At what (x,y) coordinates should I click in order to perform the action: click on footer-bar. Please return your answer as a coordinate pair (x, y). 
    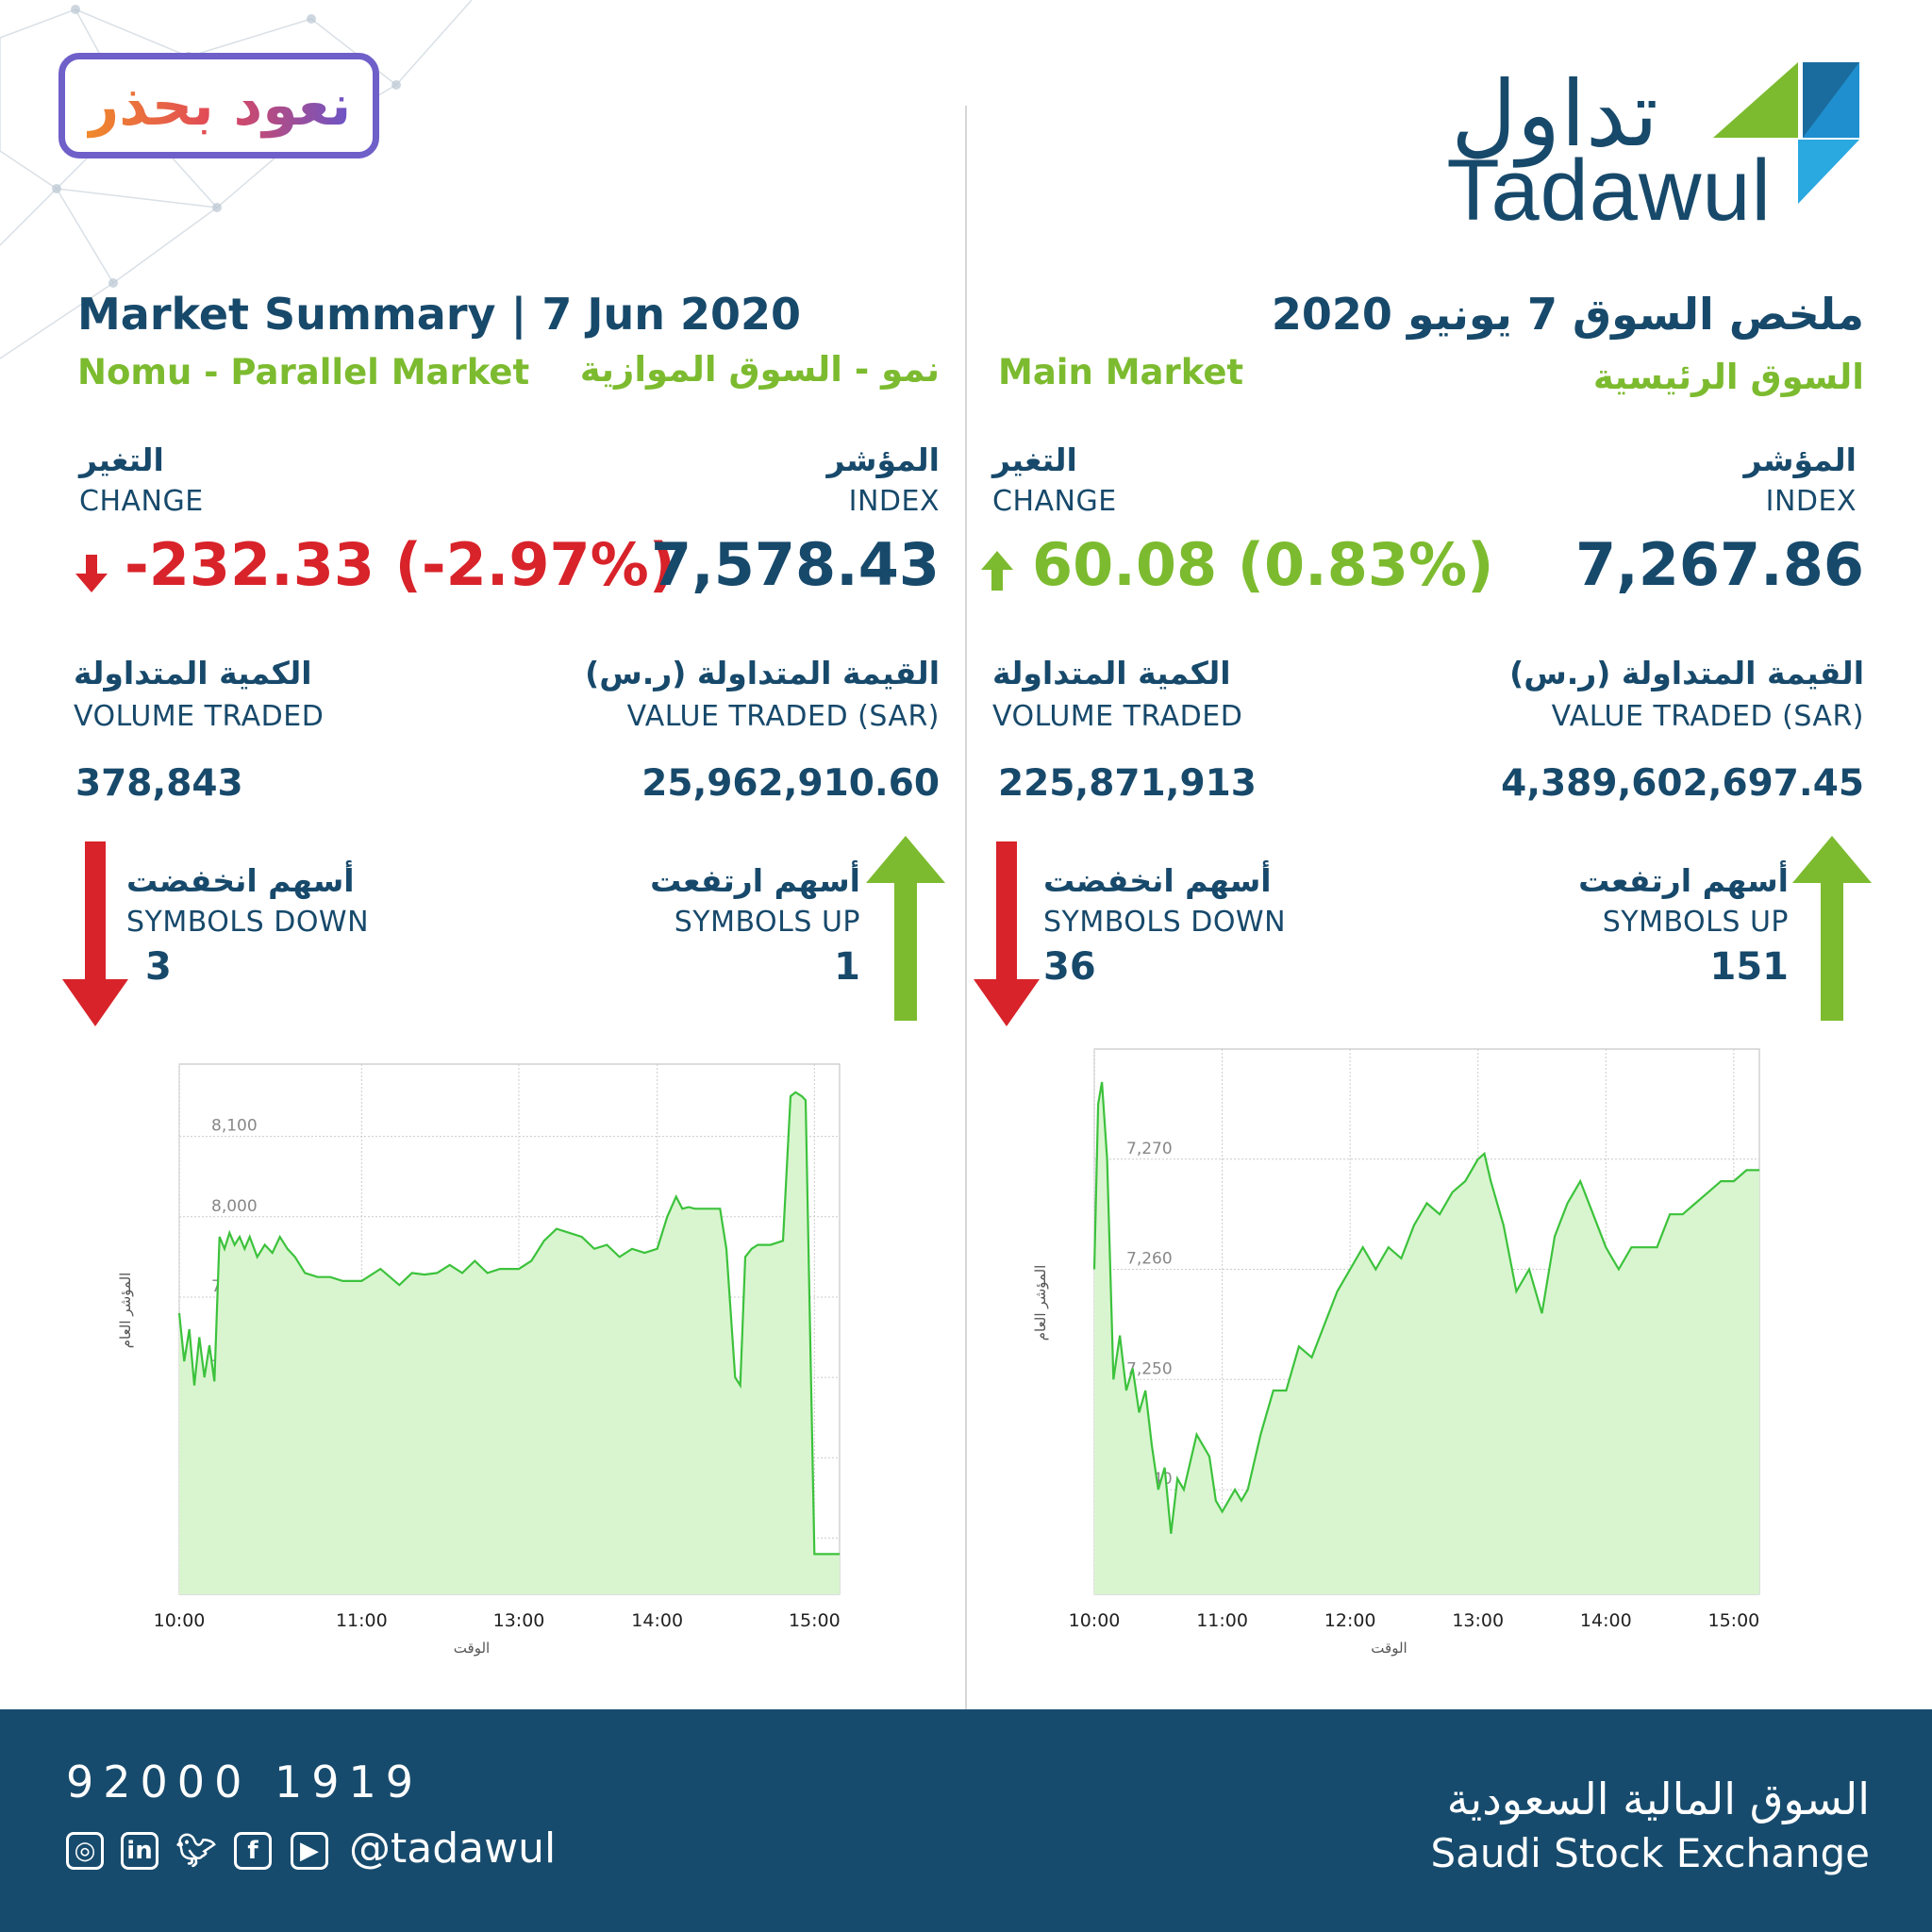
    Looking at the image, I should click on (966, 1821).